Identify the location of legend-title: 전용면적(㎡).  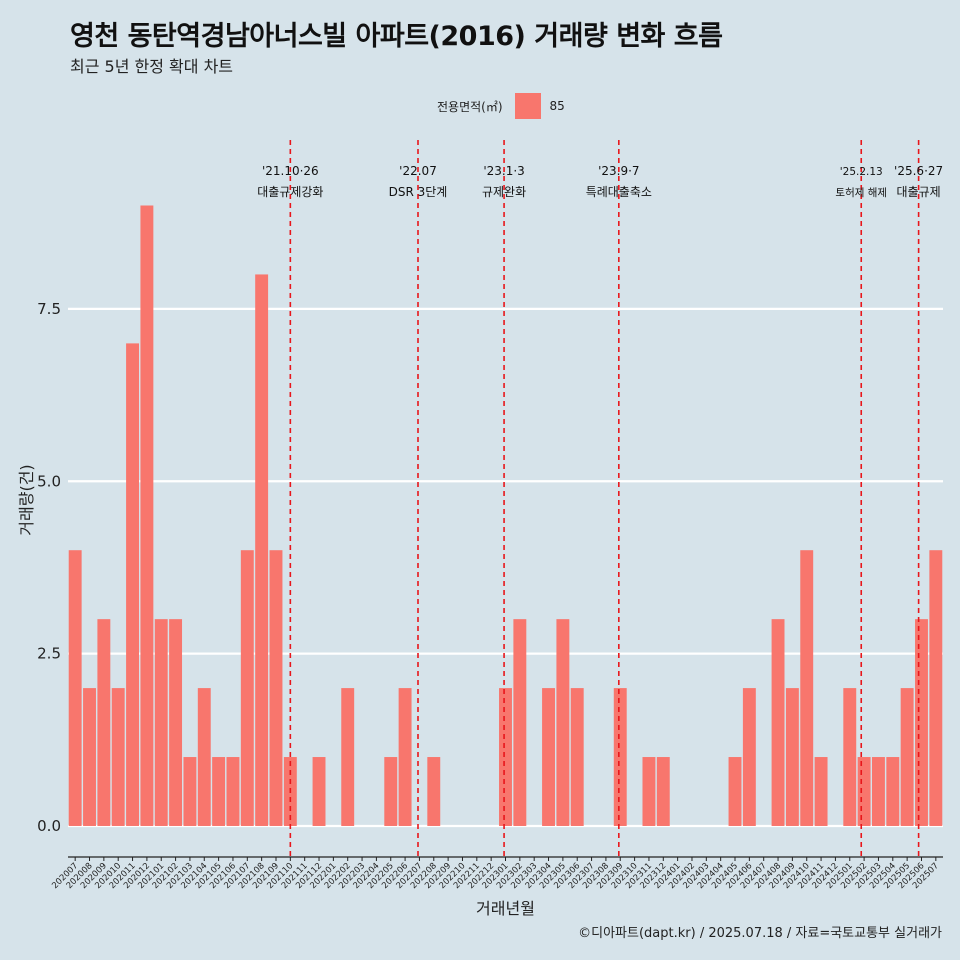
(470, 106).